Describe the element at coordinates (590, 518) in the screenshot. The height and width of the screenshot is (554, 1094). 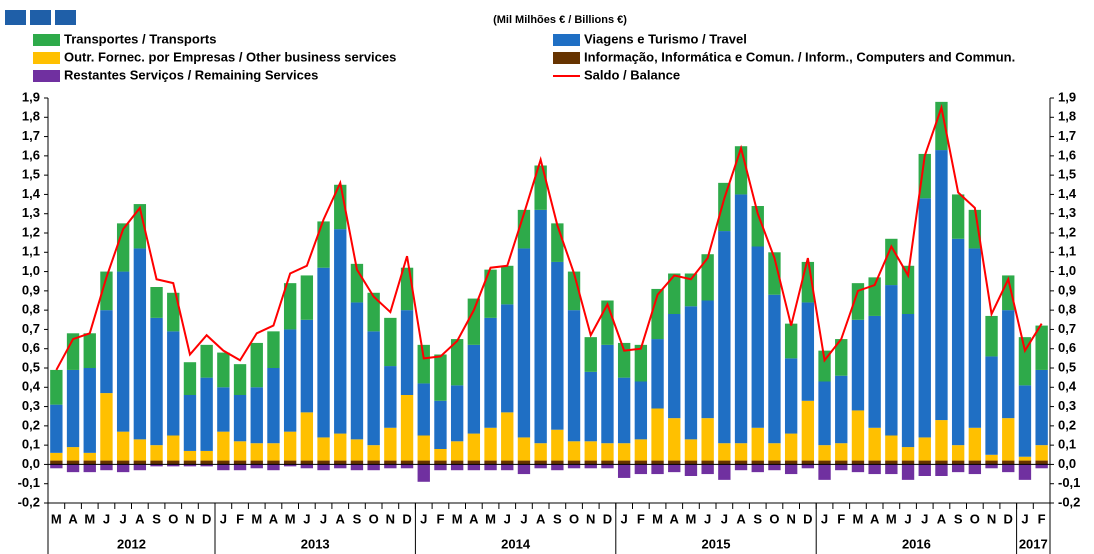
I see `x-tick-label: N` at that location.